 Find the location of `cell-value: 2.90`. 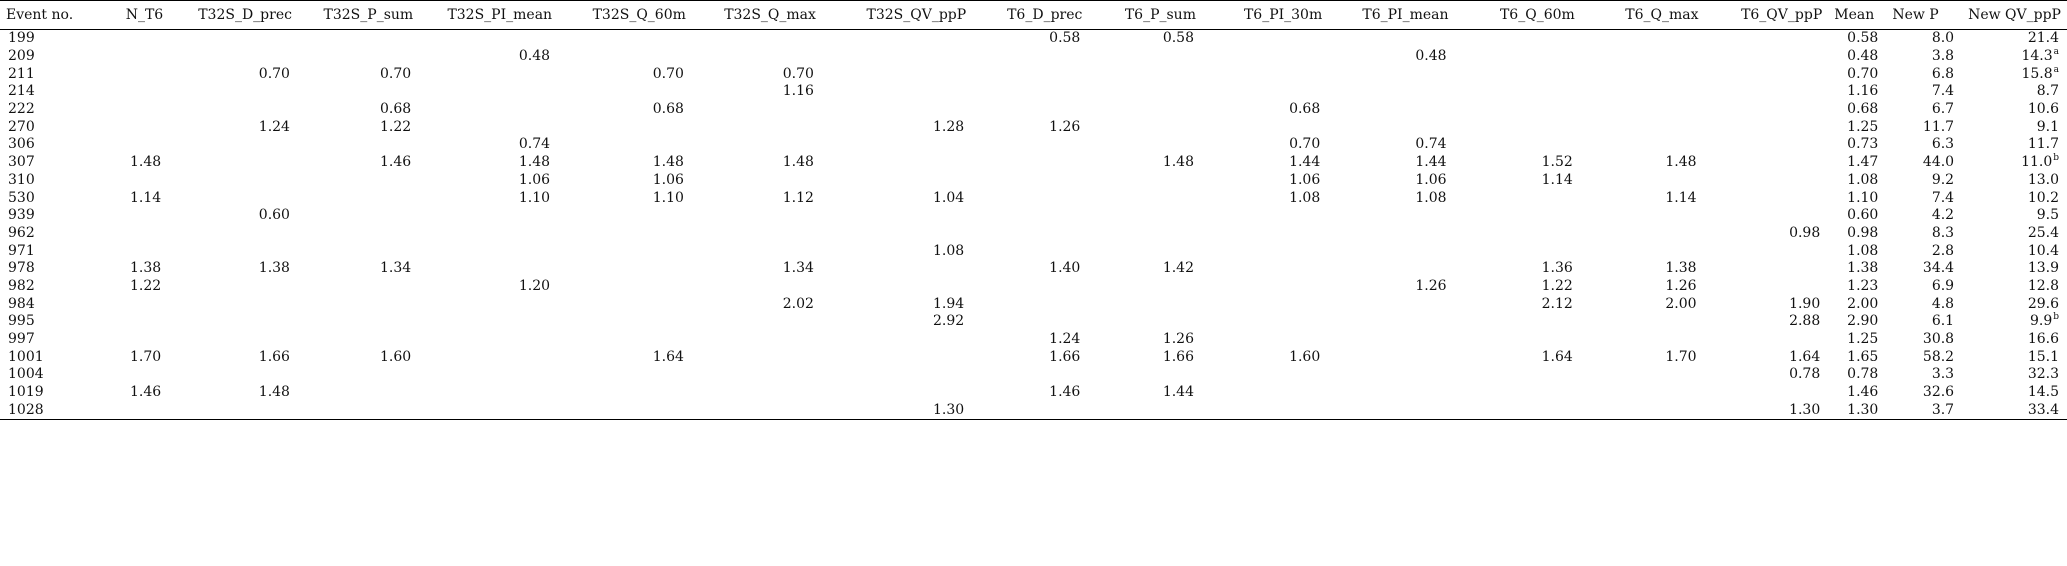

cell-value: 2.90 is located at coordinates (1863, 321).